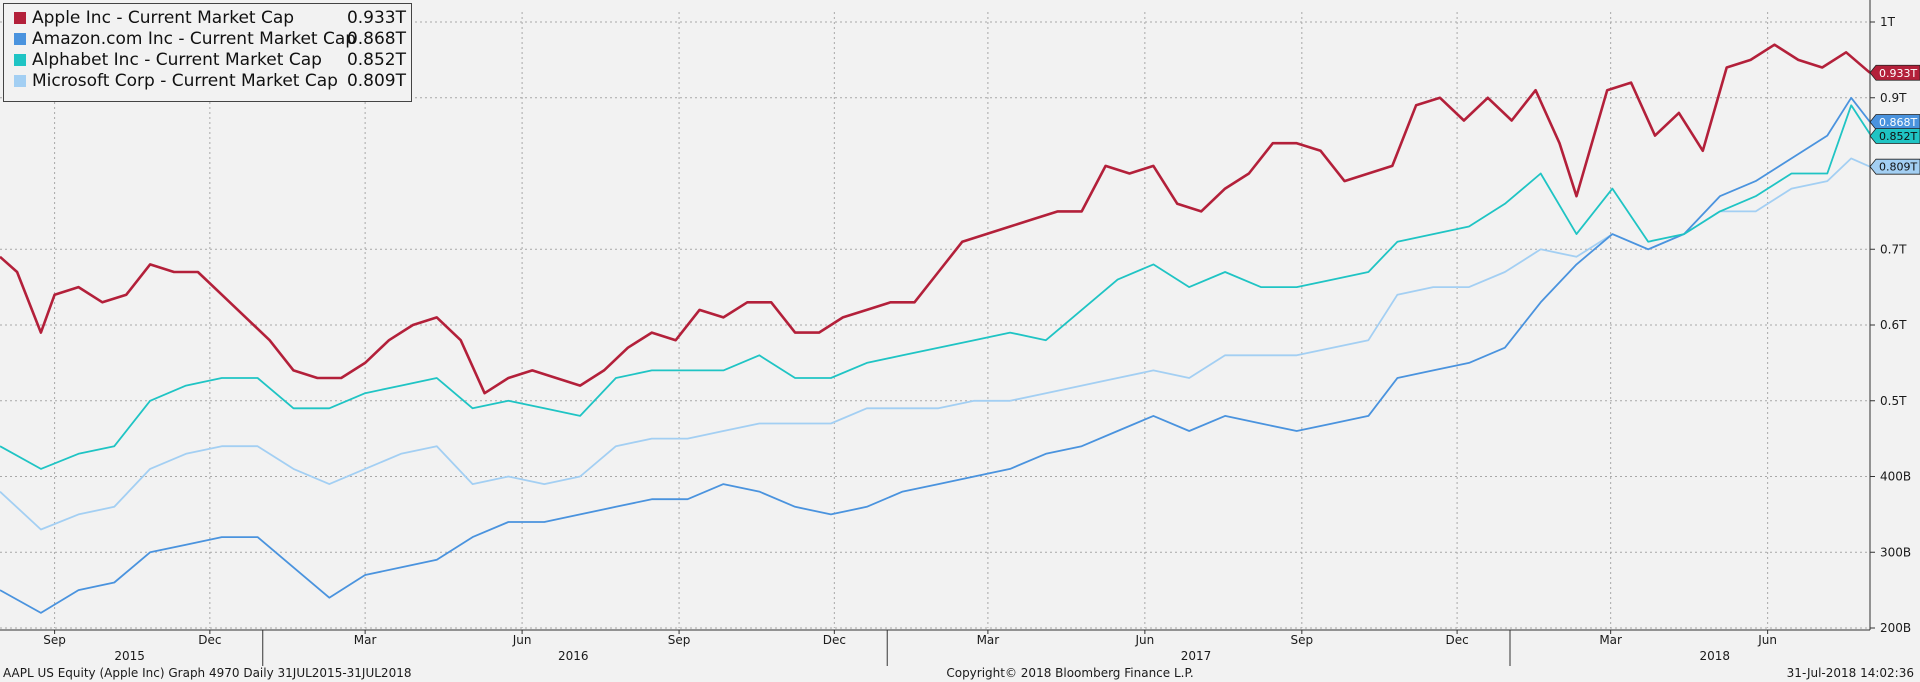  I want to click on y-tick-label: 0.6T, so click(1893, 325).